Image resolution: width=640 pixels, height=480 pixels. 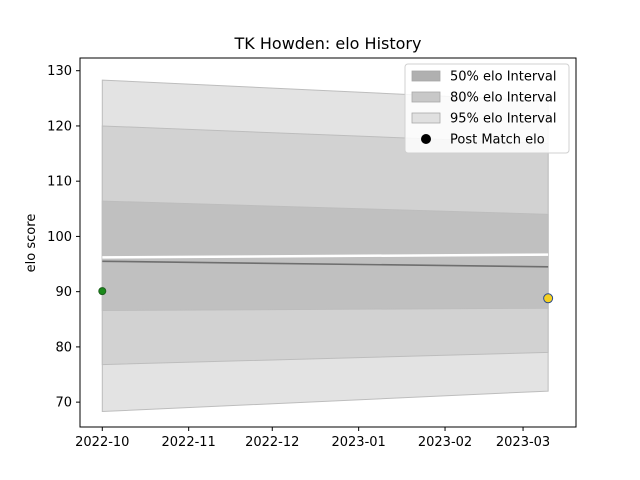 What do you see at coordinates (445, 442) in the screenshot?
I see `x-tick-label-4: 2023-02` at bounding box center [445, 442].